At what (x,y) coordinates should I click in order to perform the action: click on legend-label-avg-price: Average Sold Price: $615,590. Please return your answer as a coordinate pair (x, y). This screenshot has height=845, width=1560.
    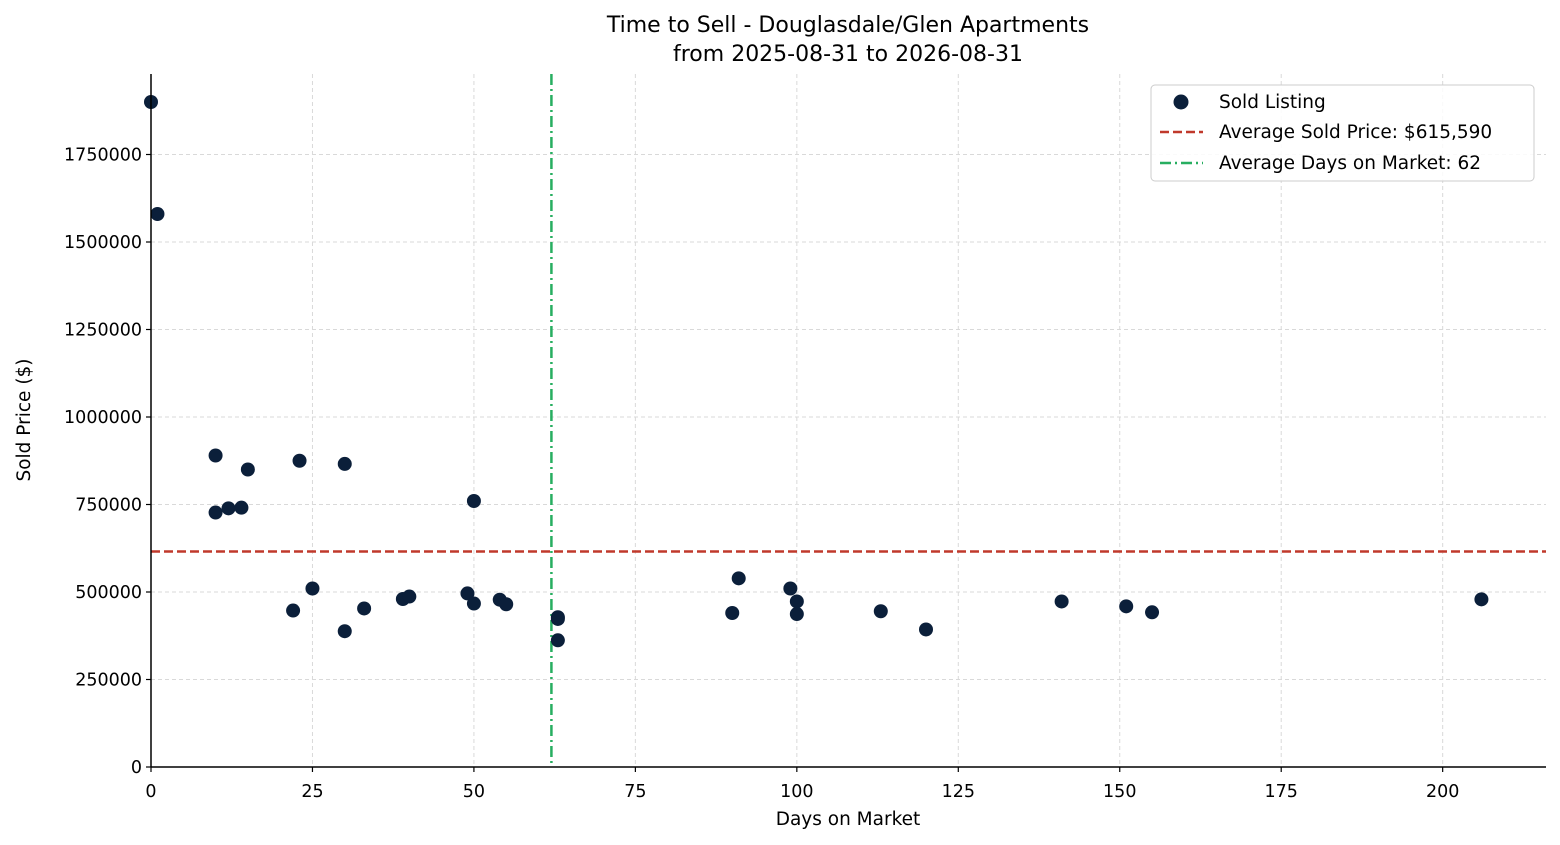
    Looking at the image, I should click on (1355, 132).